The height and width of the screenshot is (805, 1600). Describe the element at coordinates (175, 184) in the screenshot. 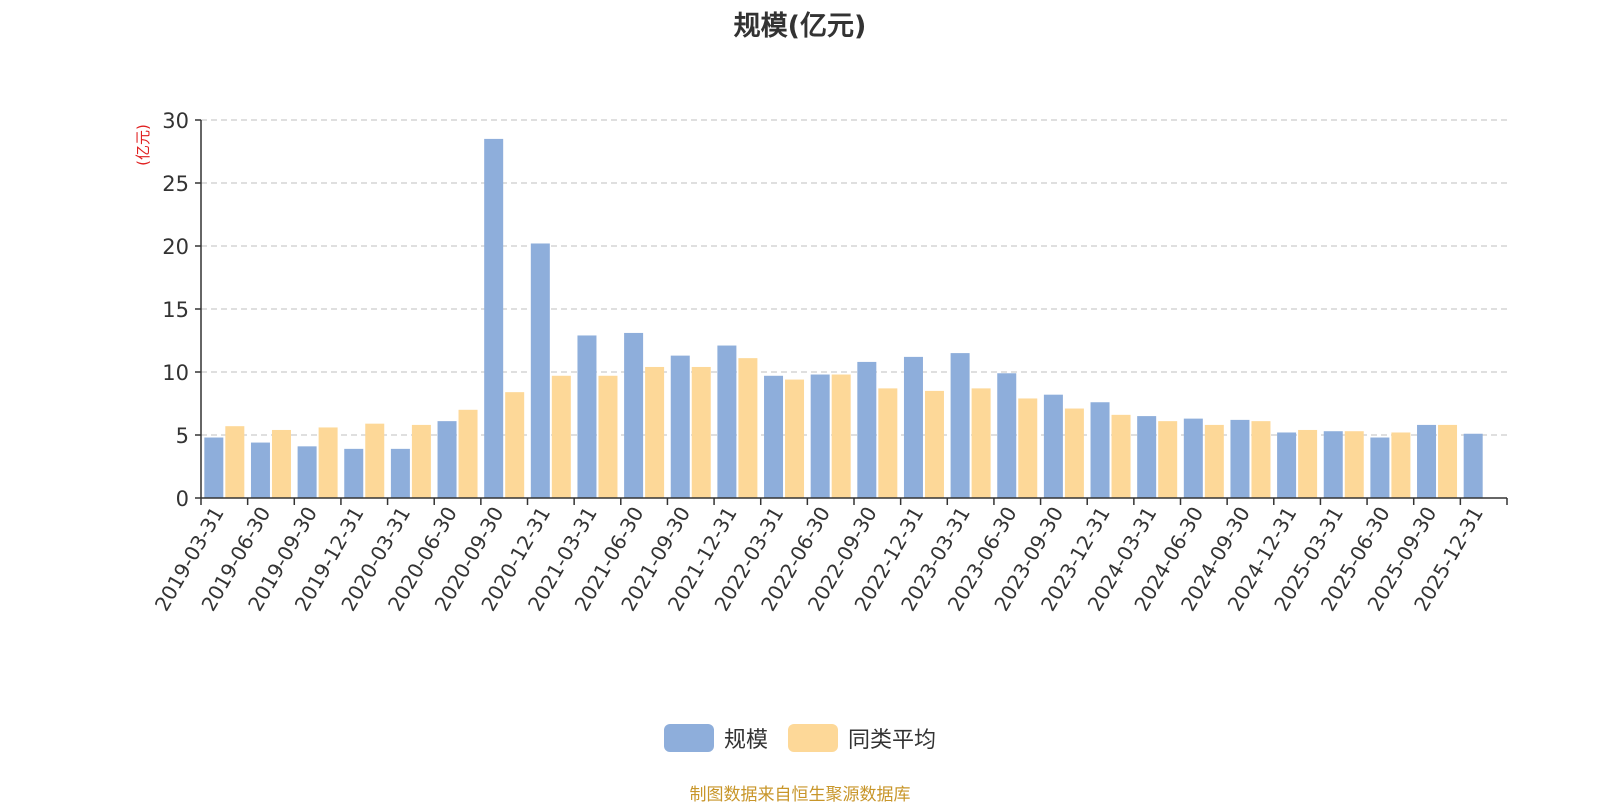

I see `y-tick-label: 25` at that location.